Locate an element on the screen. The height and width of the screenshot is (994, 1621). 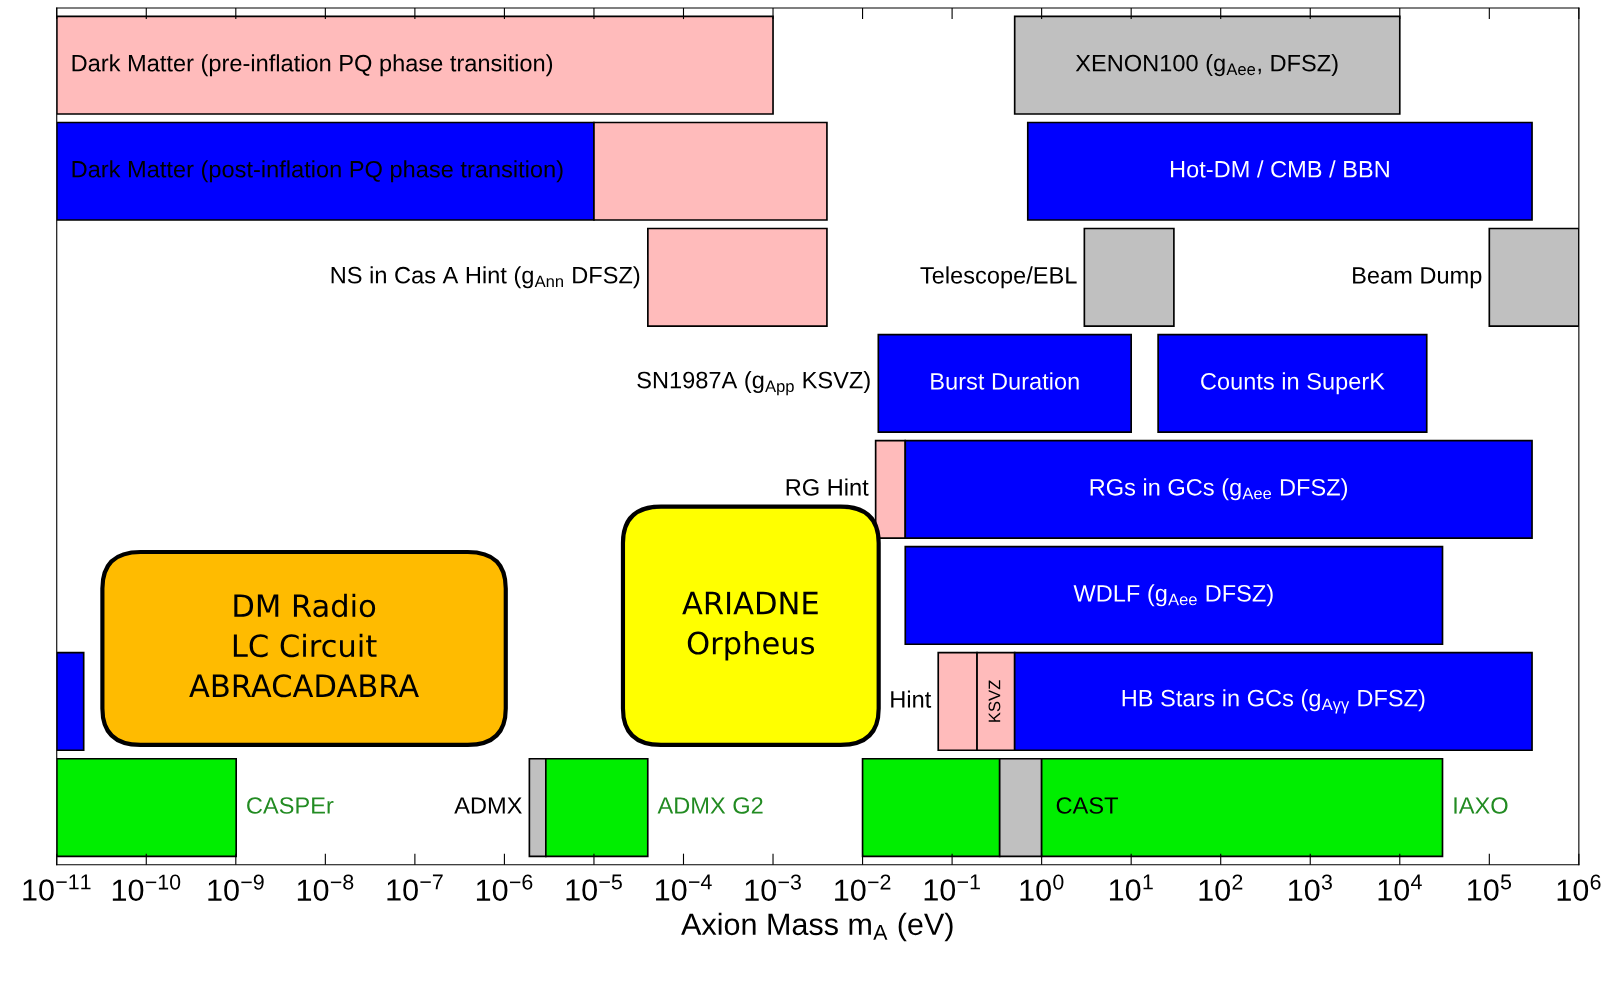
x-tick-label: 10$^{−6}$ is located at coordinates (504, 888).